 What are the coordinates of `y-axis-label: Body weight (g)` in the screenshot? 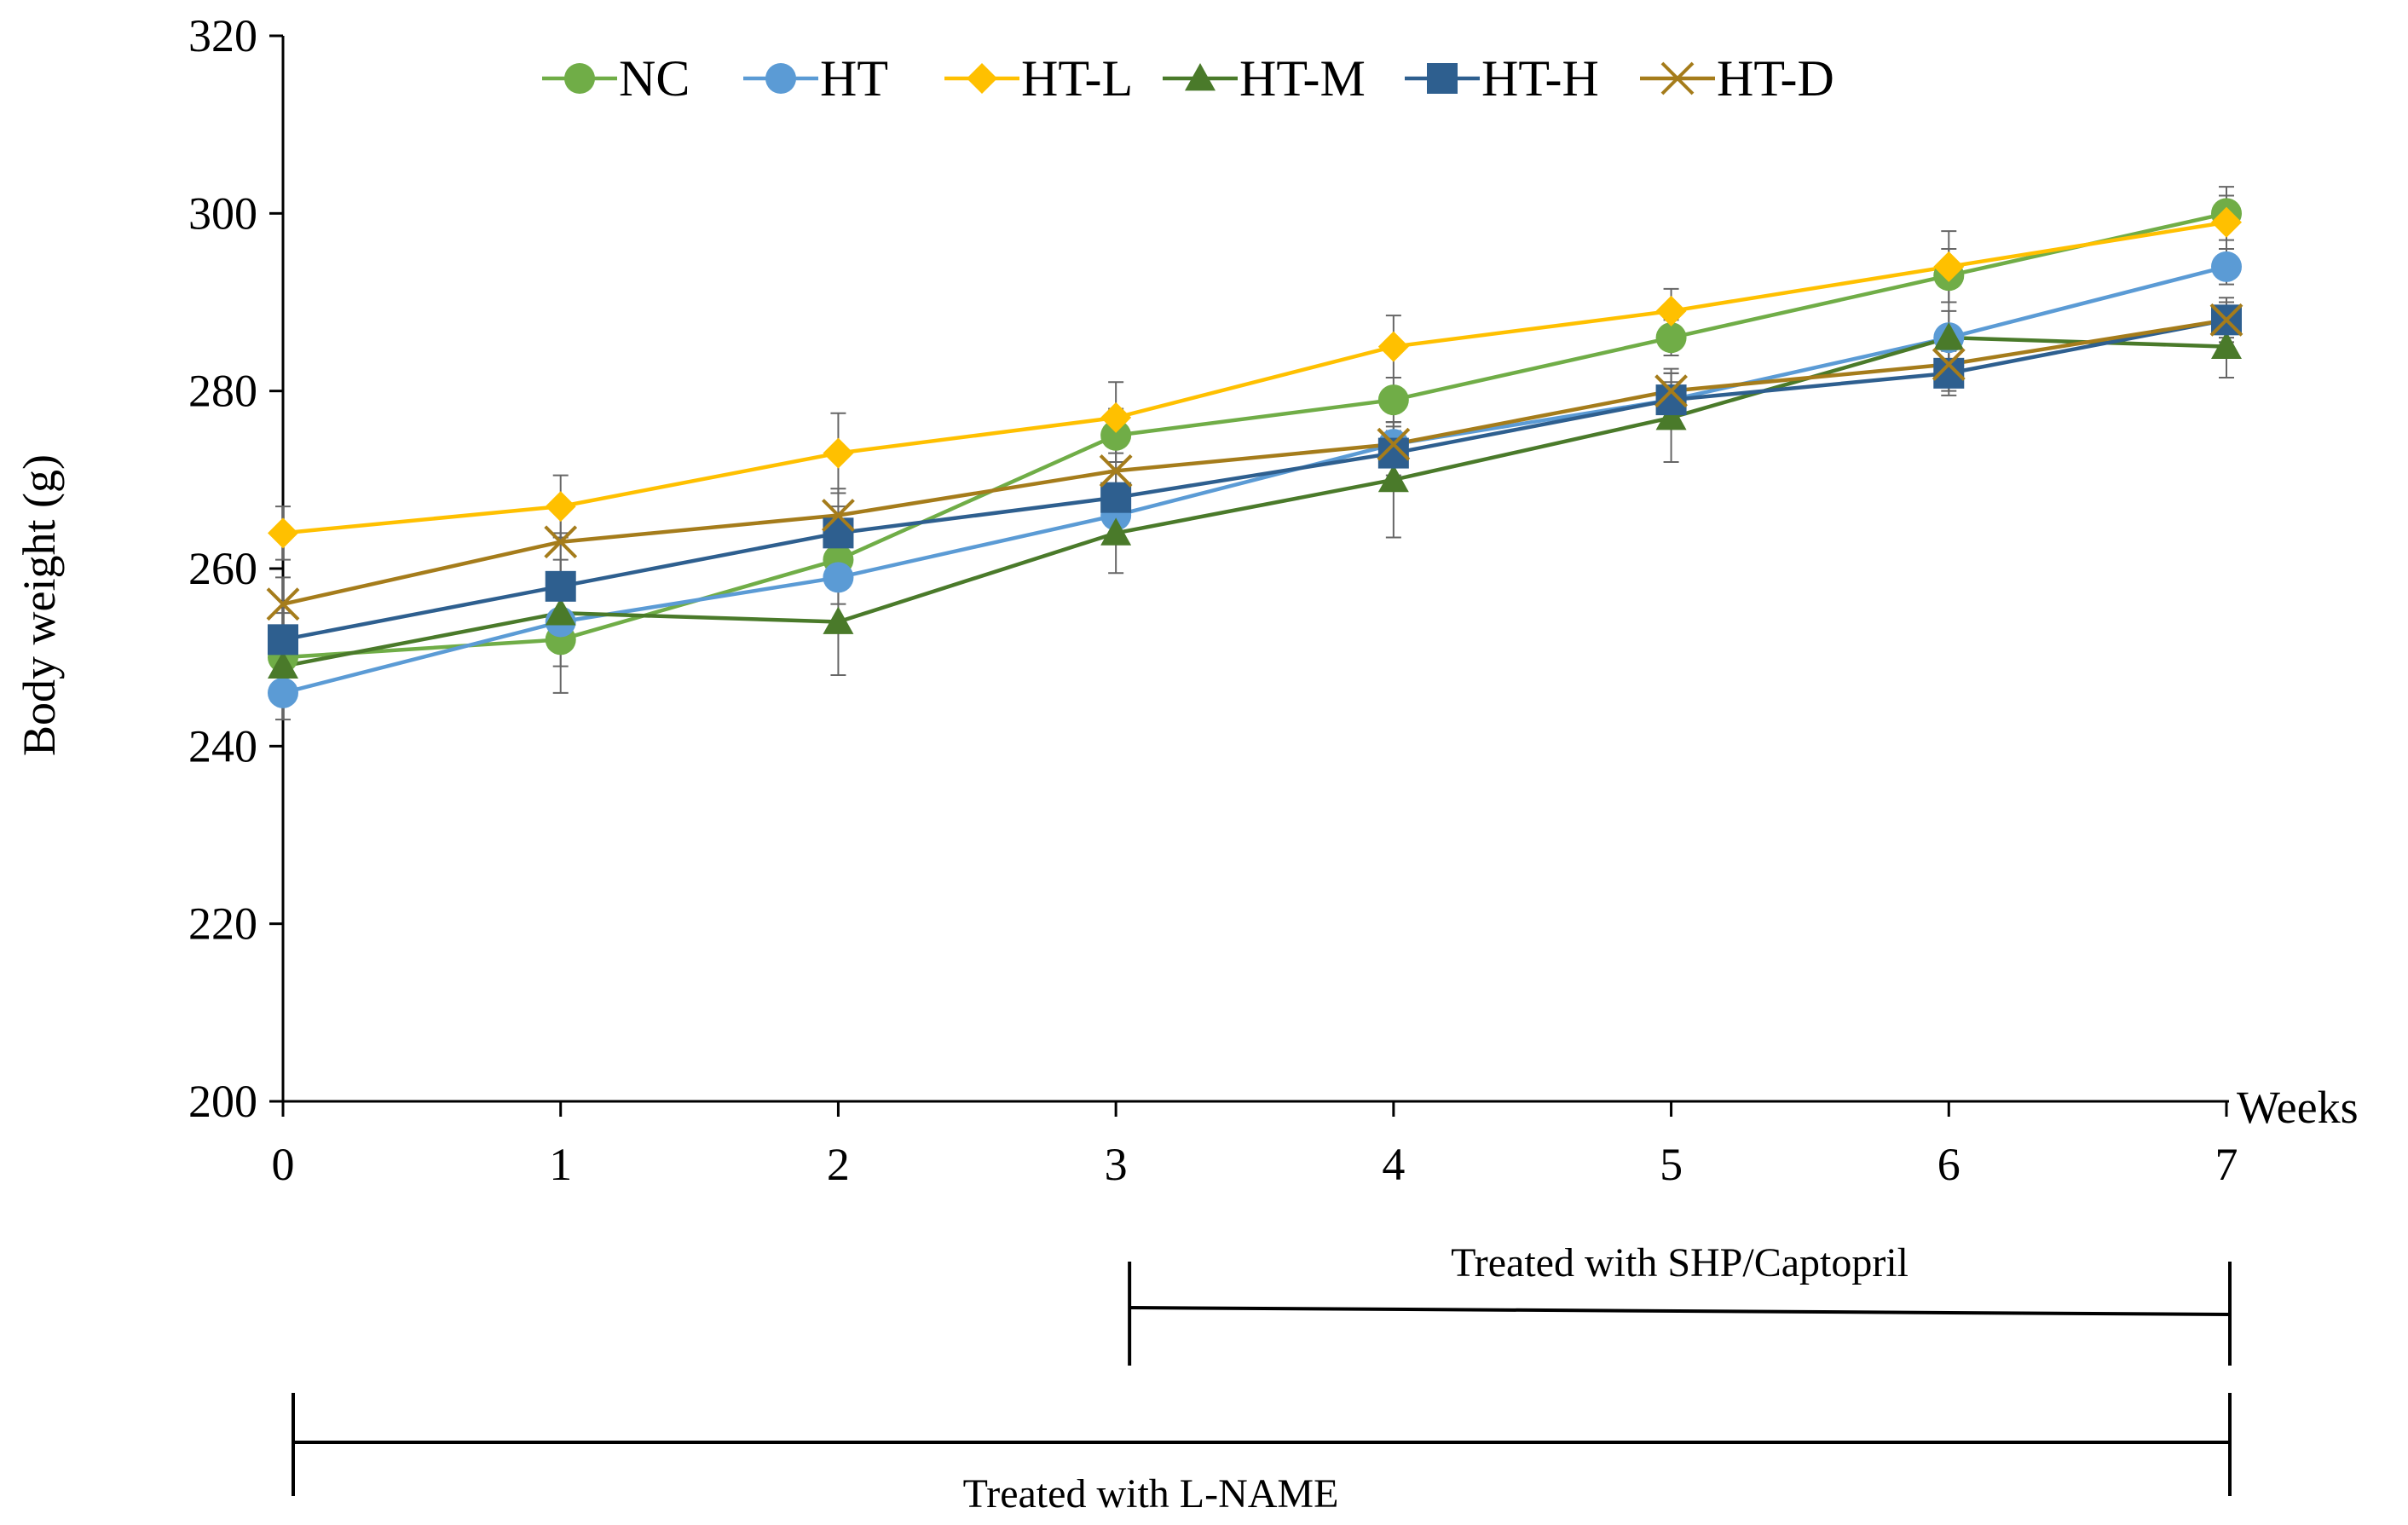 It's located at (39, 605).